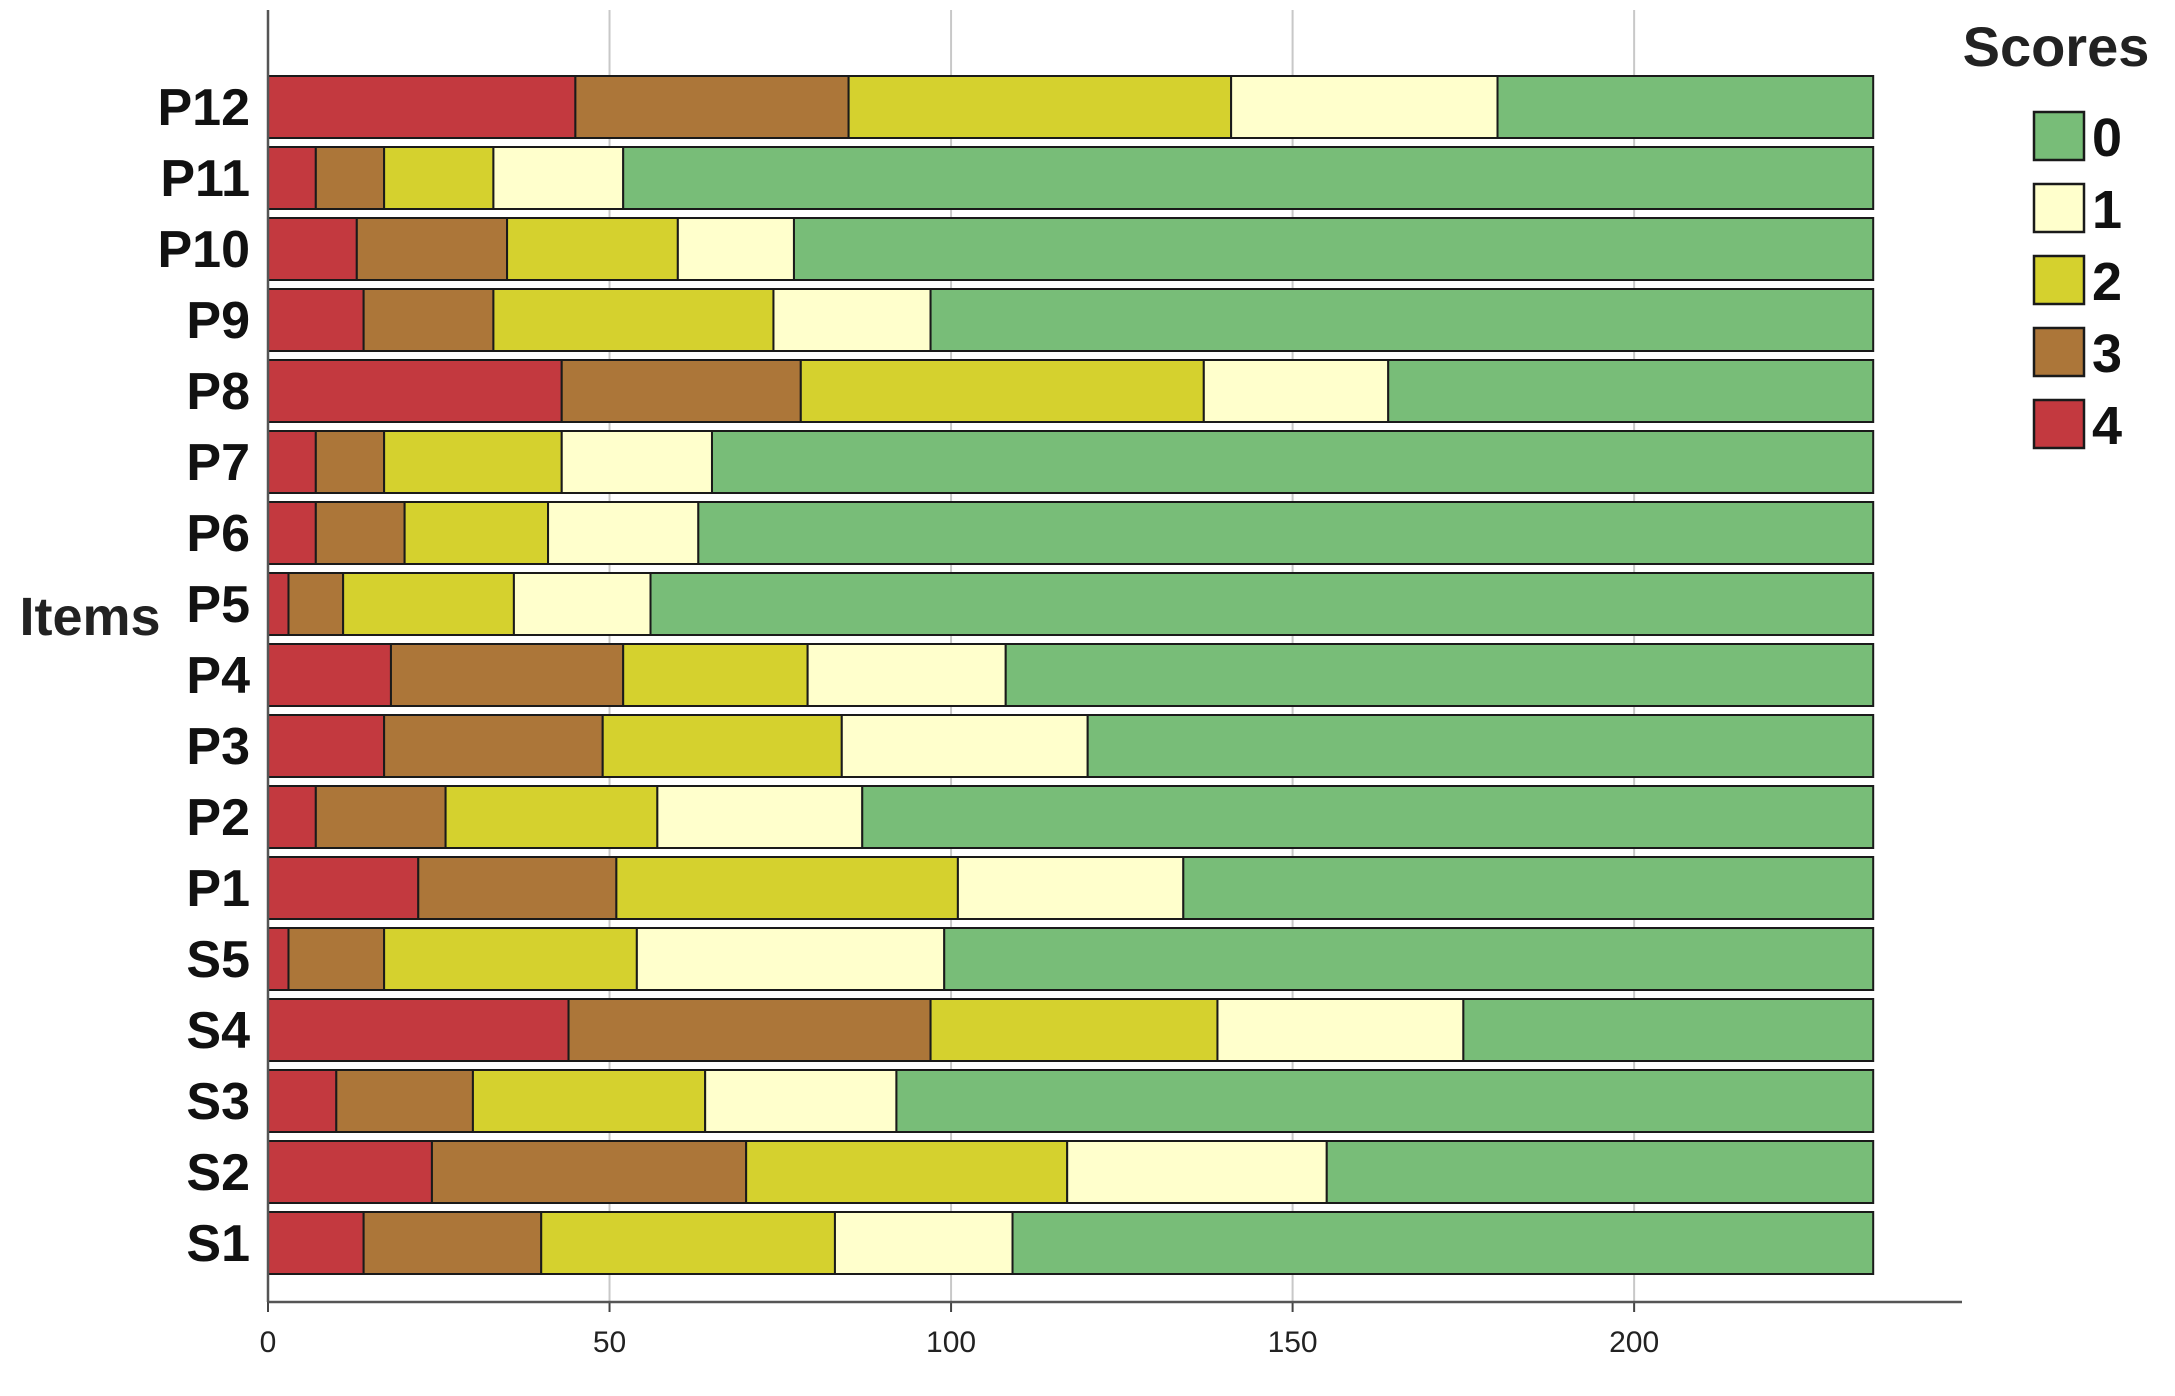  I want to click on legend-label-2: 2, so click(2107, 282).